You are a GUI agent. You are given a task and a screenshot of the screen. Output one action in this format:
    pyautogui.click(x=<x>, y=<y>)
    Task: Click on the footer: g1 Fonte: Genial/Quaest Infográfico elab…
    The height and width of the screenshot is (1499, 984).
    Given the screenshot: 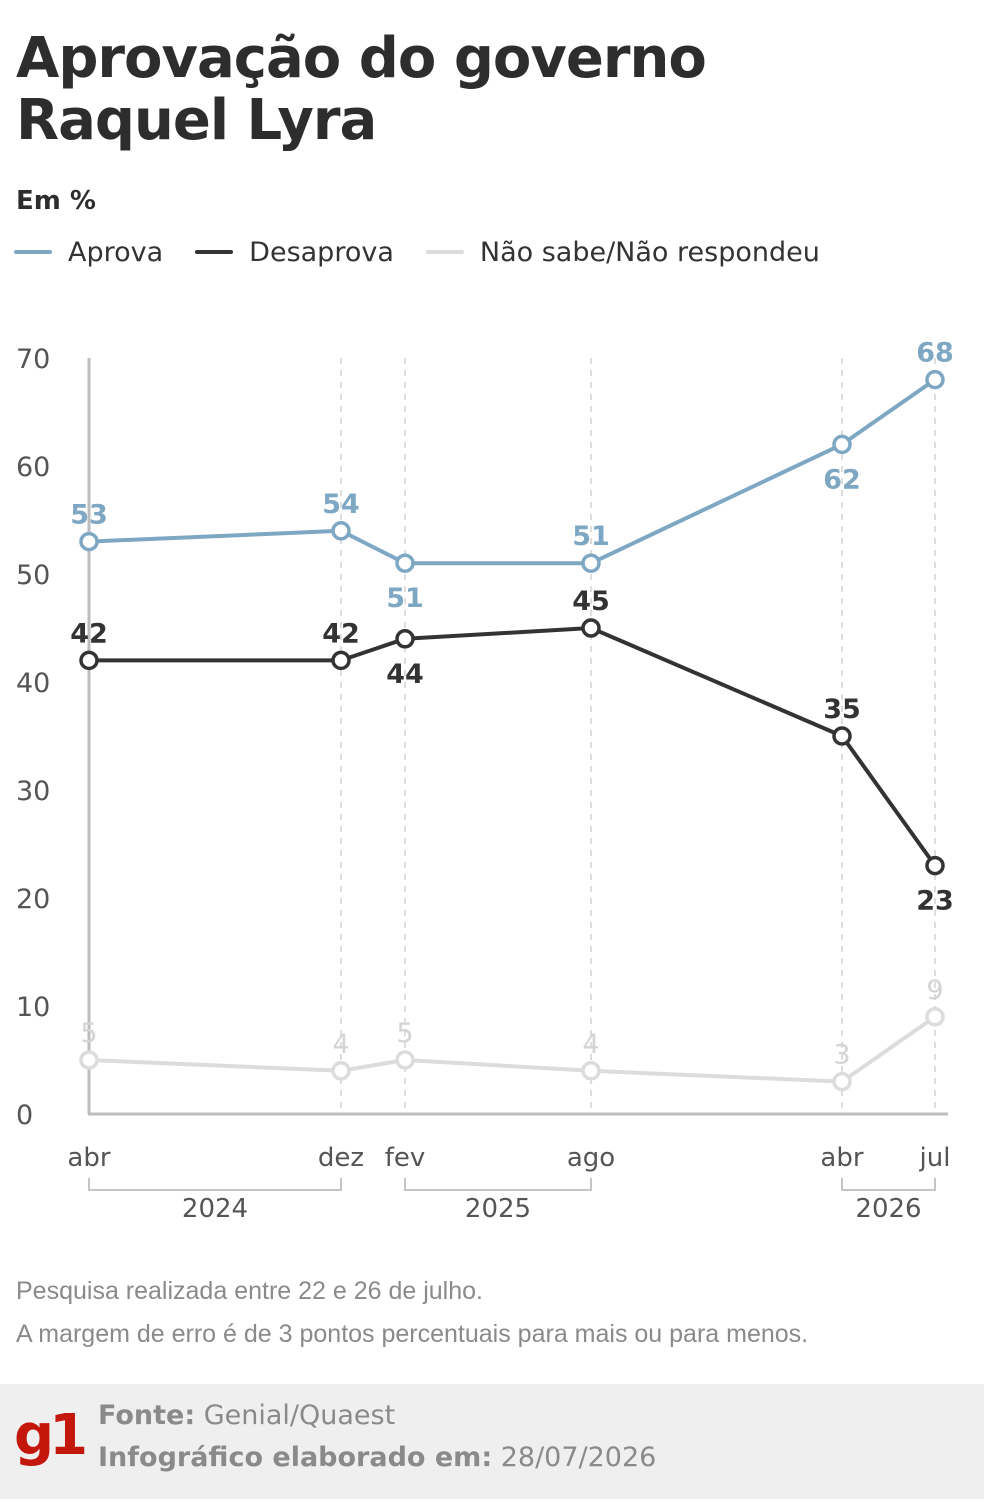 What is the action you would take?
    pyautogui.click(x=492, y=1441)
    